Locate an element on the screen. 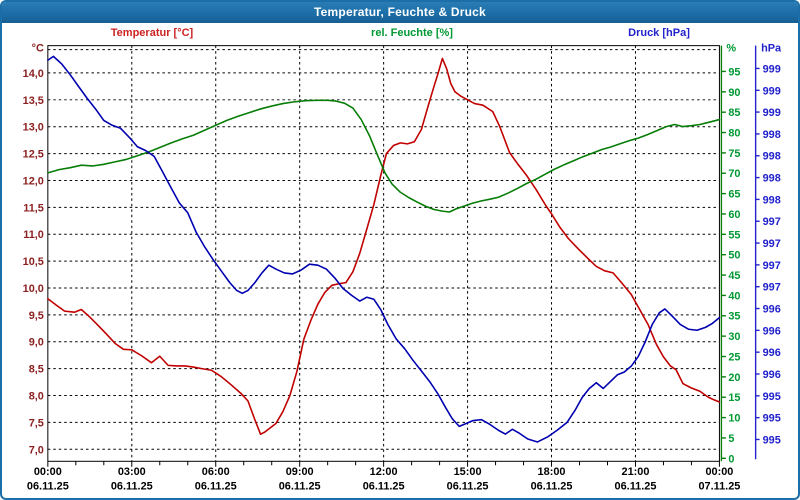 This screenshot has height=500, width=800. temp-axis-unit: °C is located at coordinates (38, 49).